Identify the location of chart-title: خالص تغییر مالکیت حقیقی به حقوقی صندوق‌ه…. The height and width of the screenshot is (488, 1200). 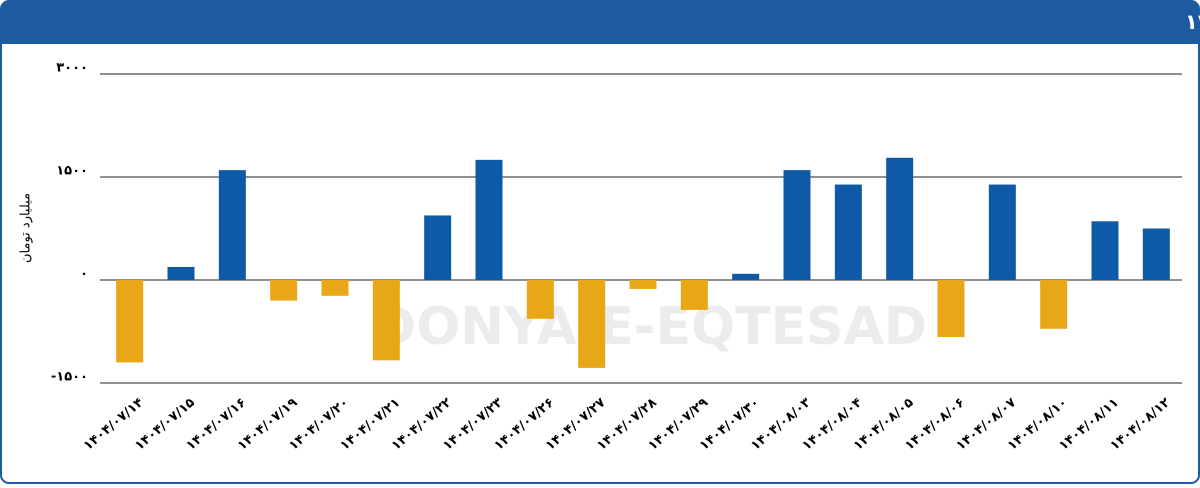
(1192, 21).